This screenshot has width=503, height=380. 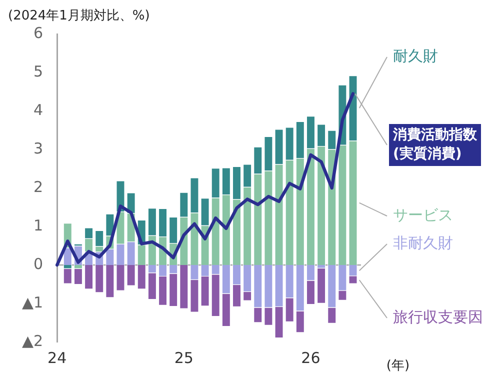 I want to click on y-tick-label: 3, so click(x=39, y=148).